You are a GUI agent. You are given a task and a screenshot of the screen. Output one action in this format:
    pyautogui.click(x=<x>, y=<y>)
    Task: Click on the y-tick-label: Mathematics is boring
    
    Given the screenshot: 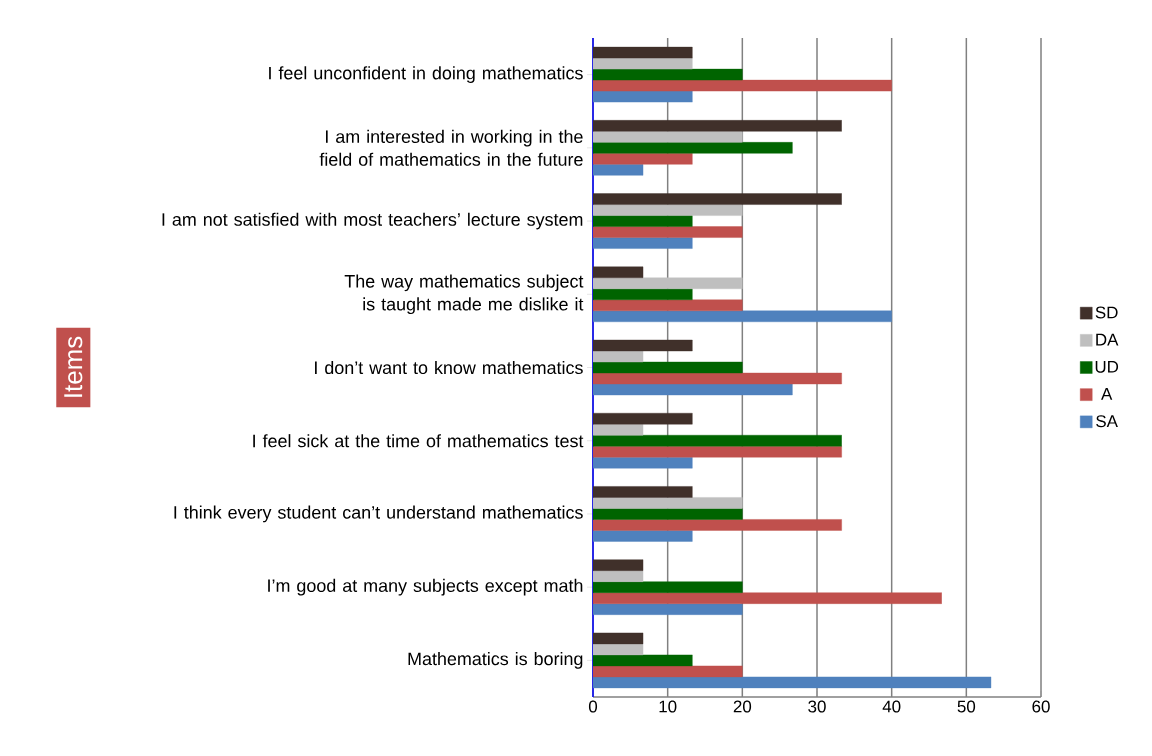 What is the action you would take?
    pyautogui.click(x=495, y=660)
    